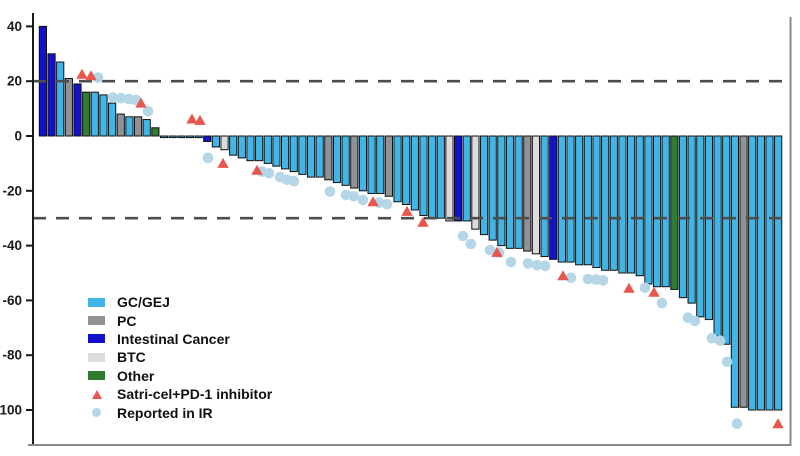 This screenshot has height=456, width=800. What do you see at coordinates (143, 302) in the screenshot?
I see `legend-label: GC/GEJ` at bounding box center [143, 302].